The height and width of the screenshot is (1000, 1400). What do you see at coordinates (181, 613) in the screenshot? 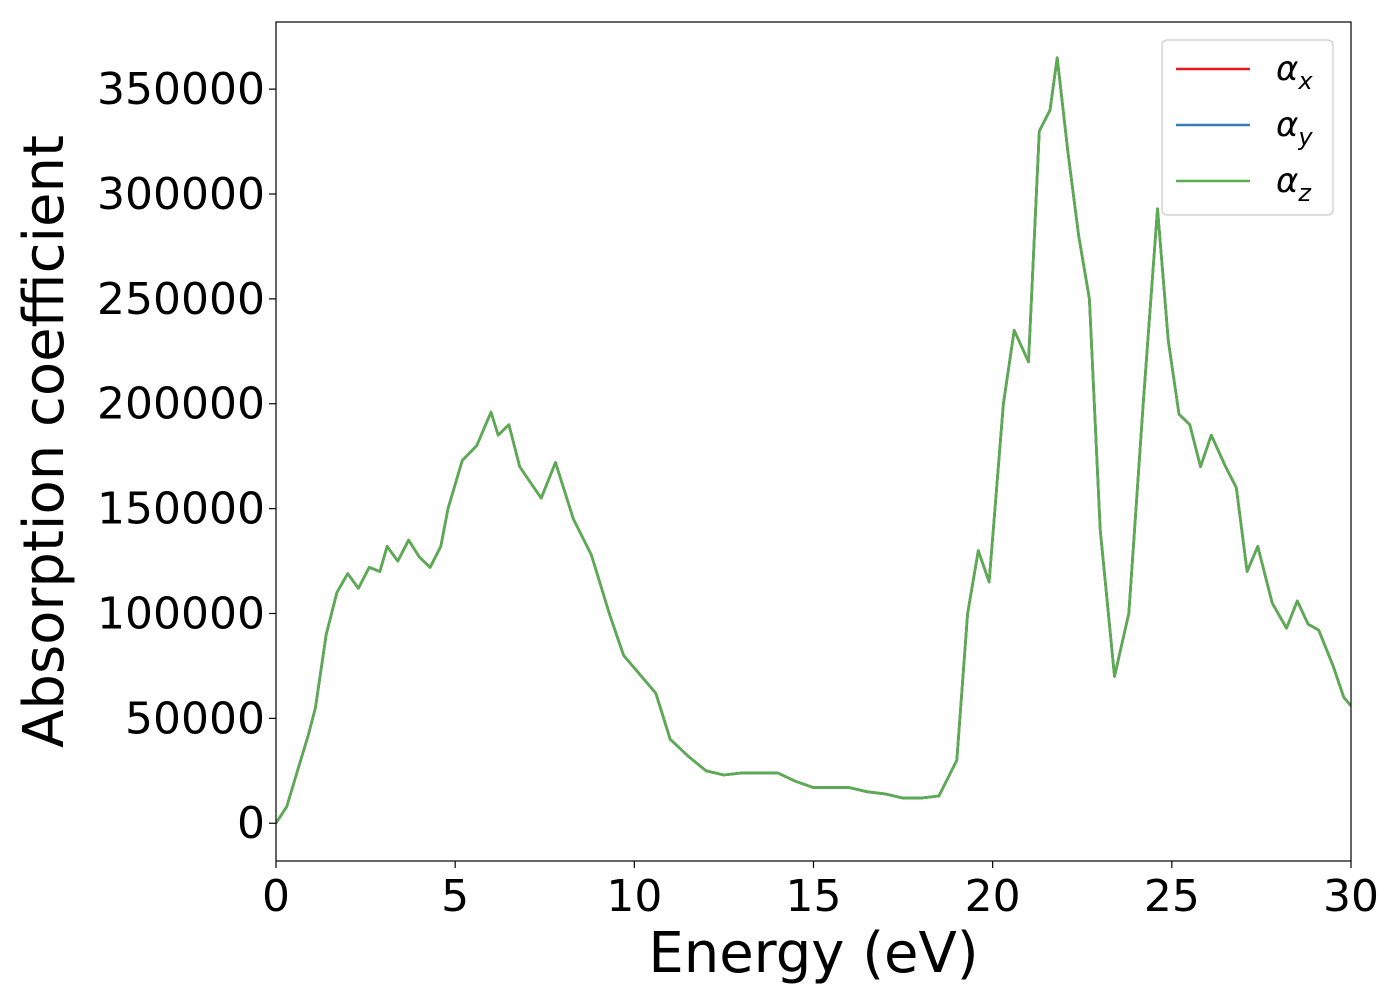
I see `y-tick-label: 100000` at bounding box center [181, 613].